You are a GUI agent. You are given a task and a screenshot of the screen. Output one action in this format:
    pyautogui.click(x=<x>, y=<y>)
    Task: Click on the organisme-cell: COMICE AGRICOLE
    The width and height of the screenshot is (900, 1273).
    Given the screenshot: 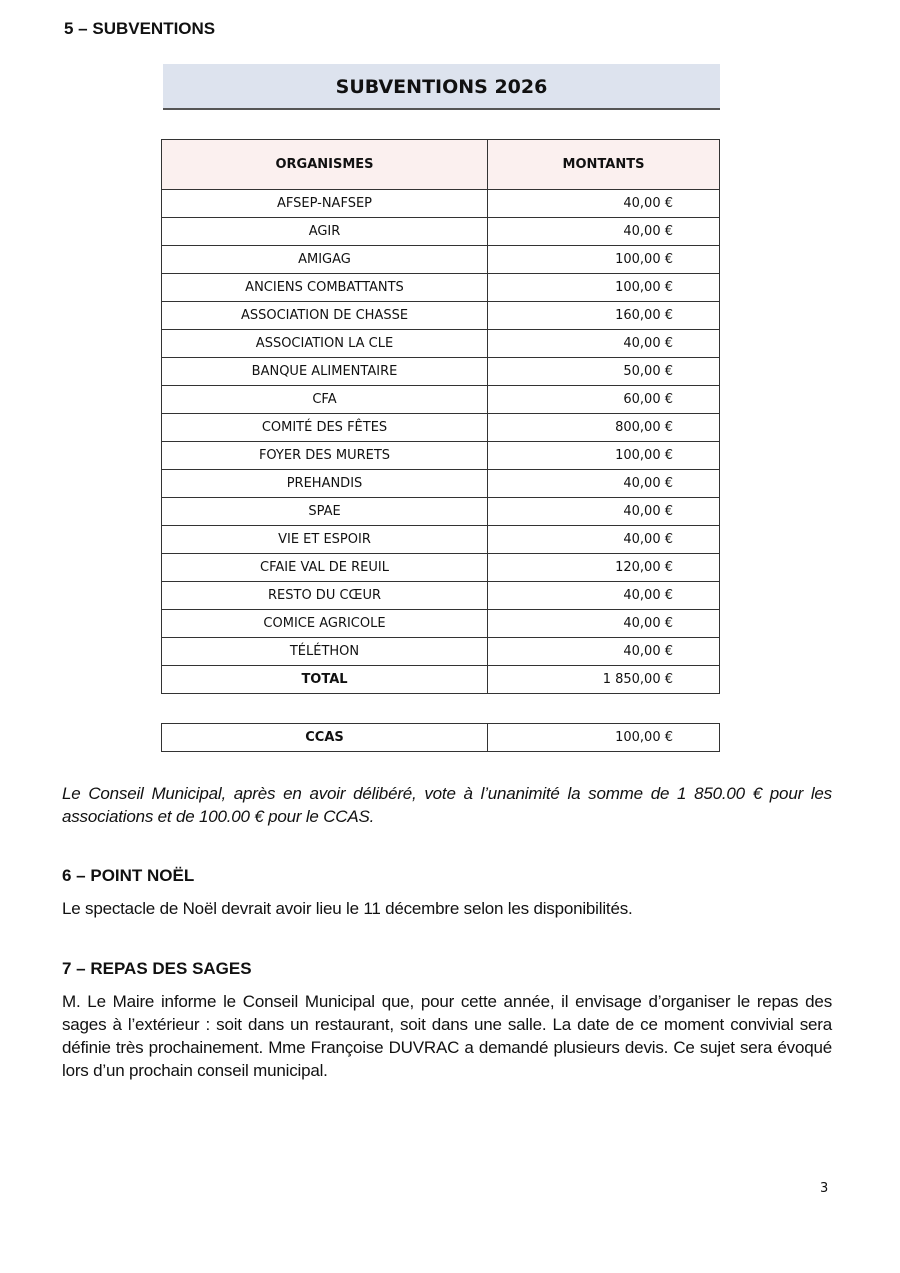 What is the action you would take?
    pyautogui.click(x=324, y=623)
    